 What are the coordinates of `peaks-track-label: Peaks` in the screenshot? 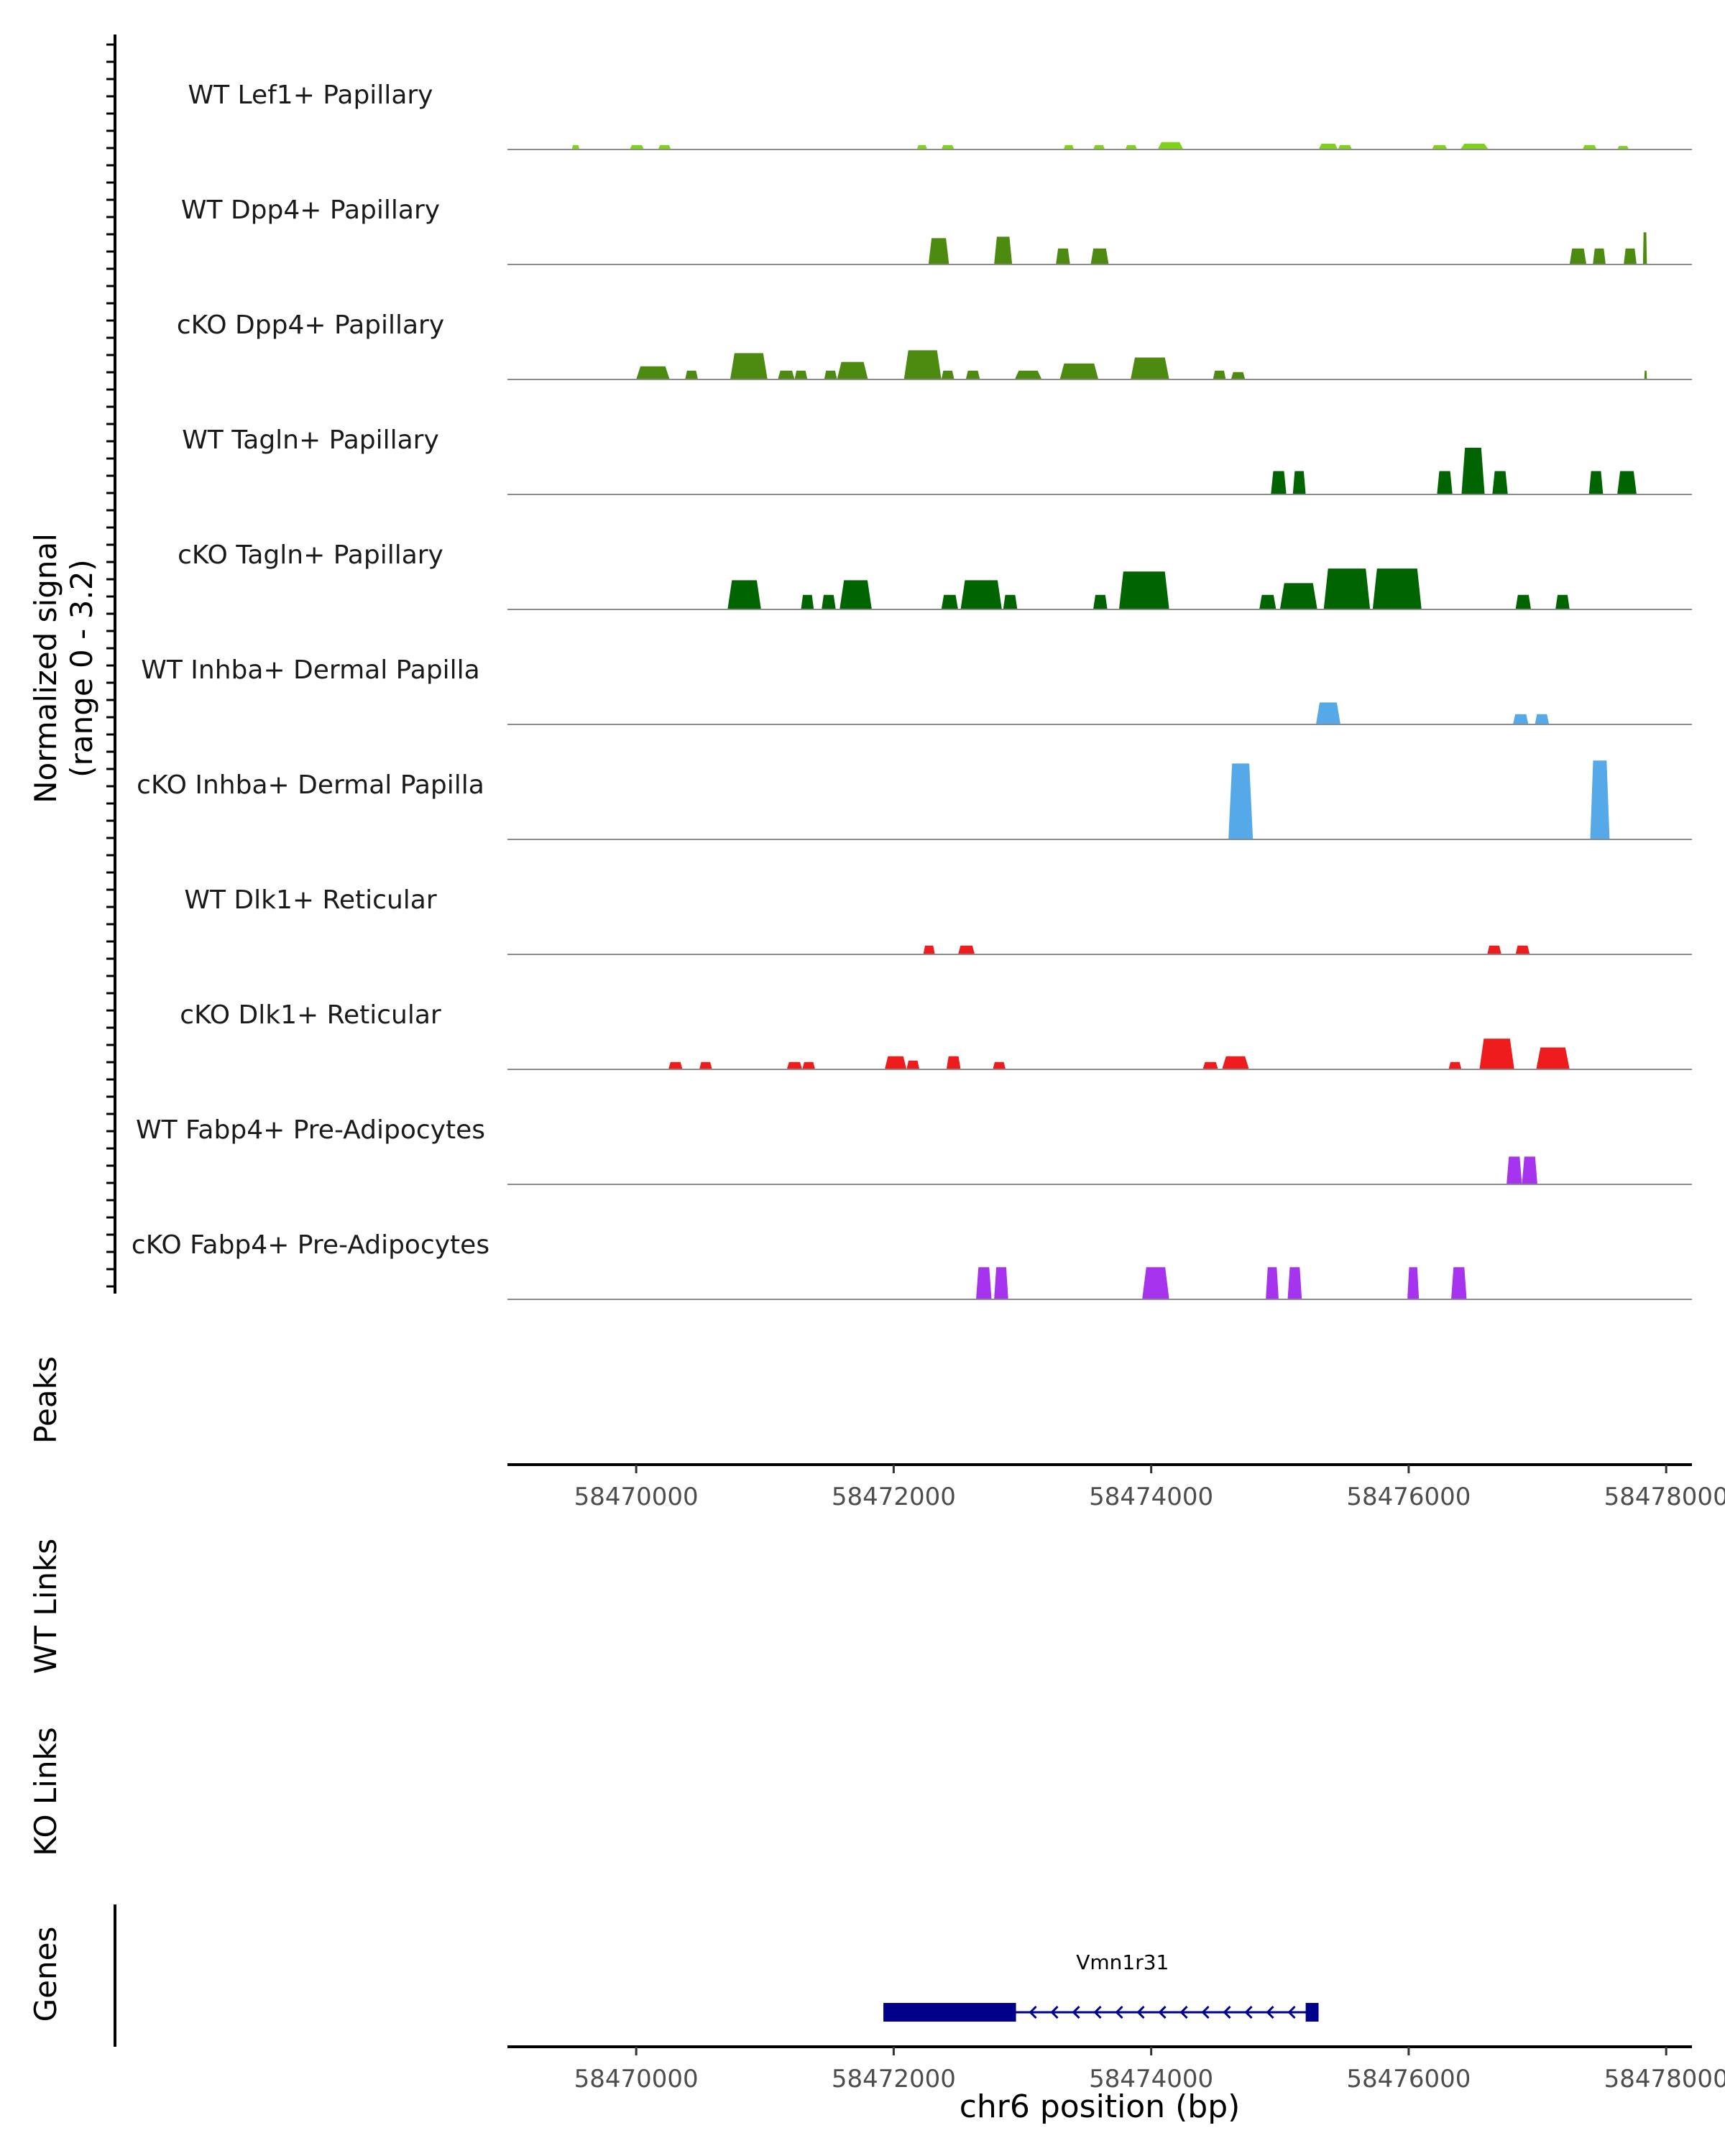 It's located at (45, 1400).